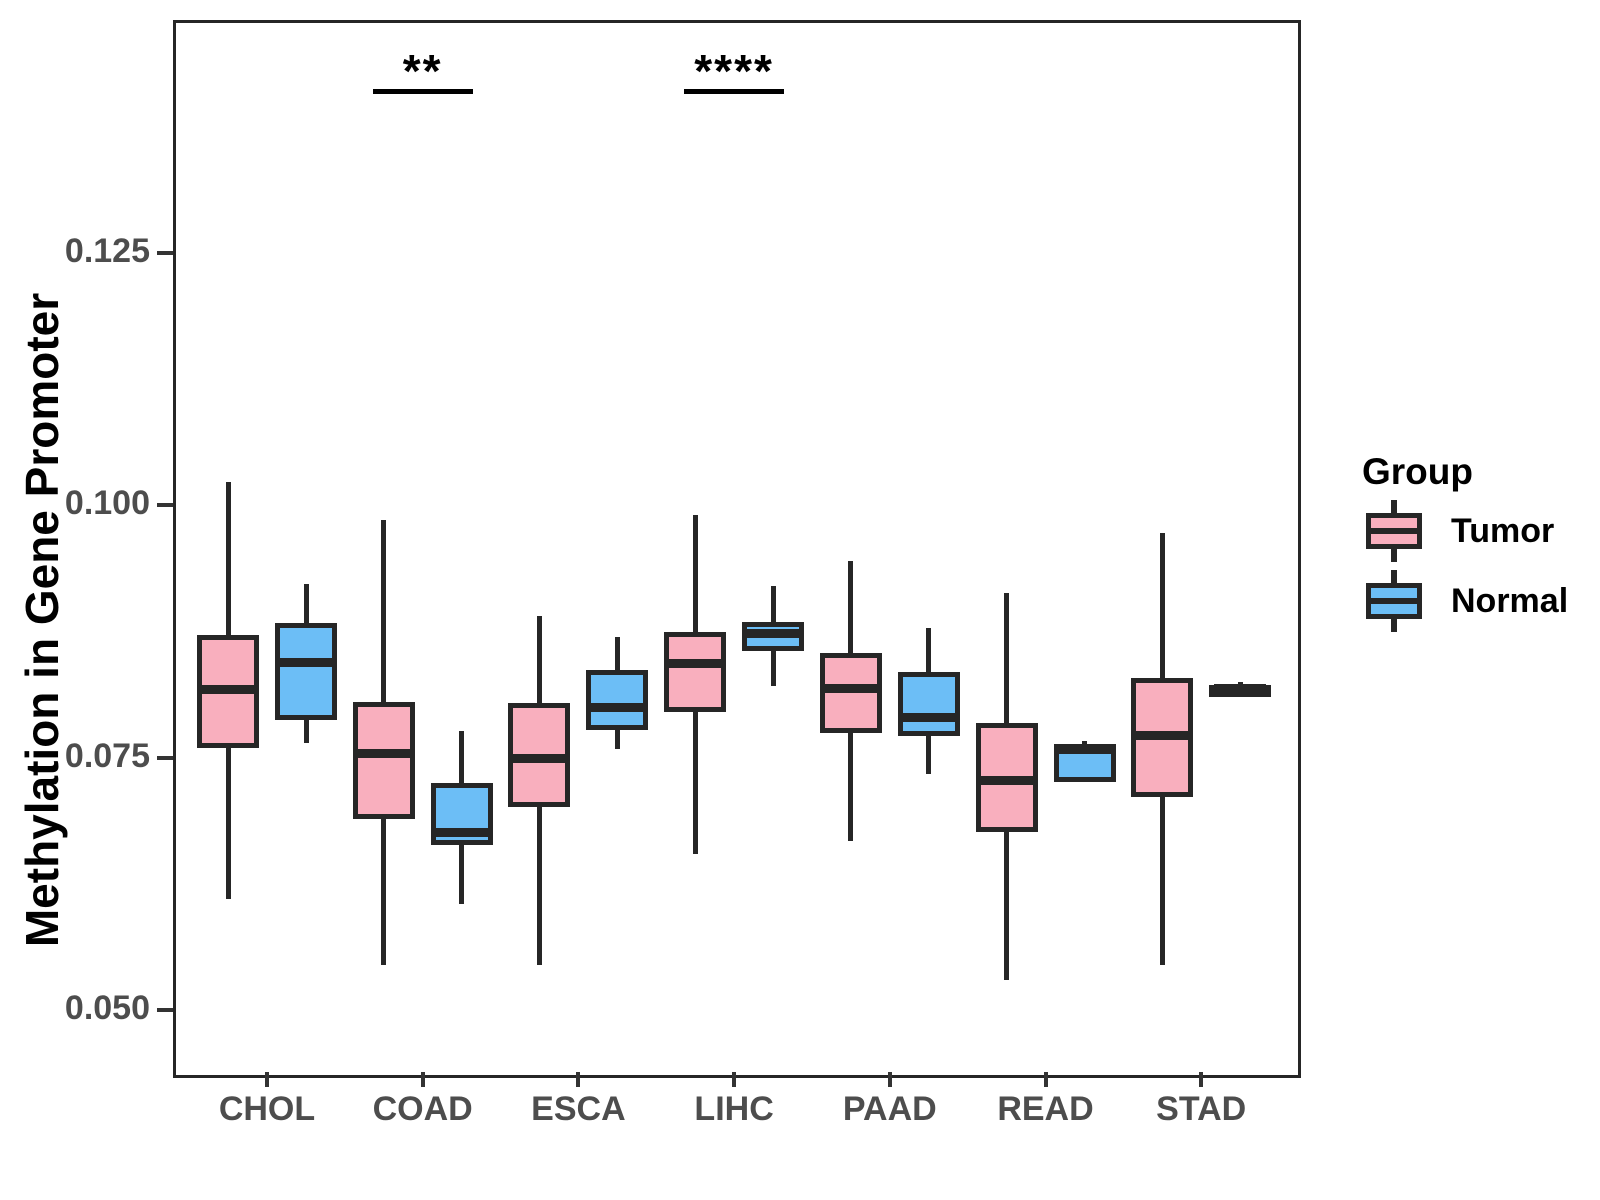  I want to click on tumor-median-CHOL, so click(228, 689).